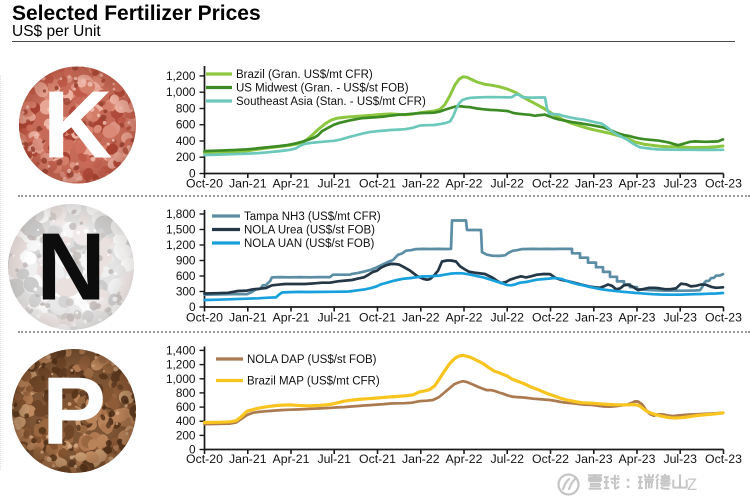  Describe the element at coordinates (181, 350) in the screenshot. I see `svg-text: 1,400` at that location.